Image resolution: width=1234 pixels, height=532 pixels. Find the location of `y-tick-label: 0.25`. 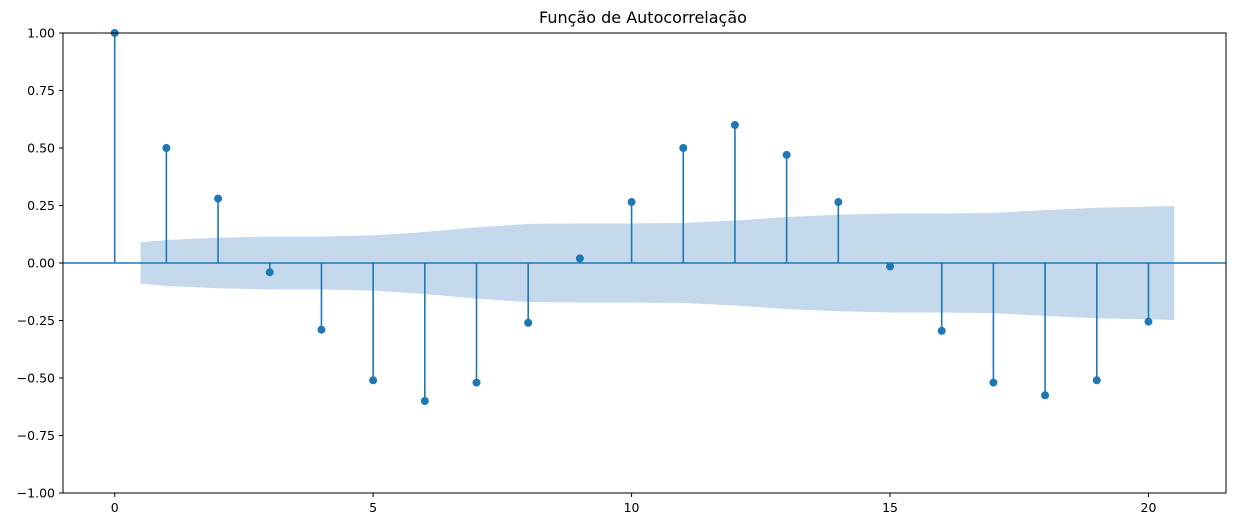

y-tick-label: 0.25 is located at coordinates (41, 205).